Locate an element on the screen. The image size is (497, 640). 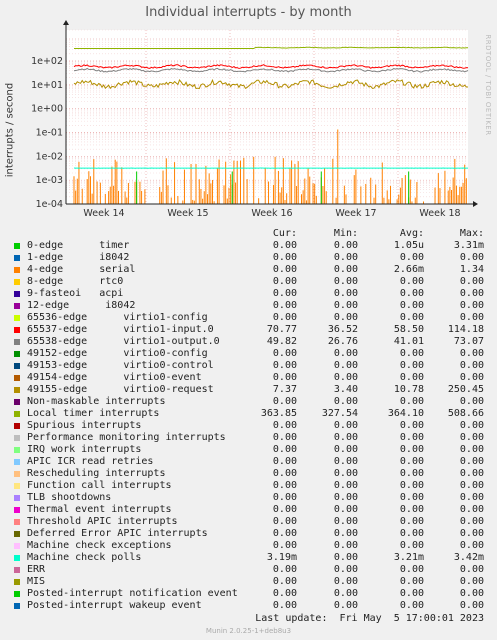
legend-min: 26.76 is located at coordinates (342, 341).